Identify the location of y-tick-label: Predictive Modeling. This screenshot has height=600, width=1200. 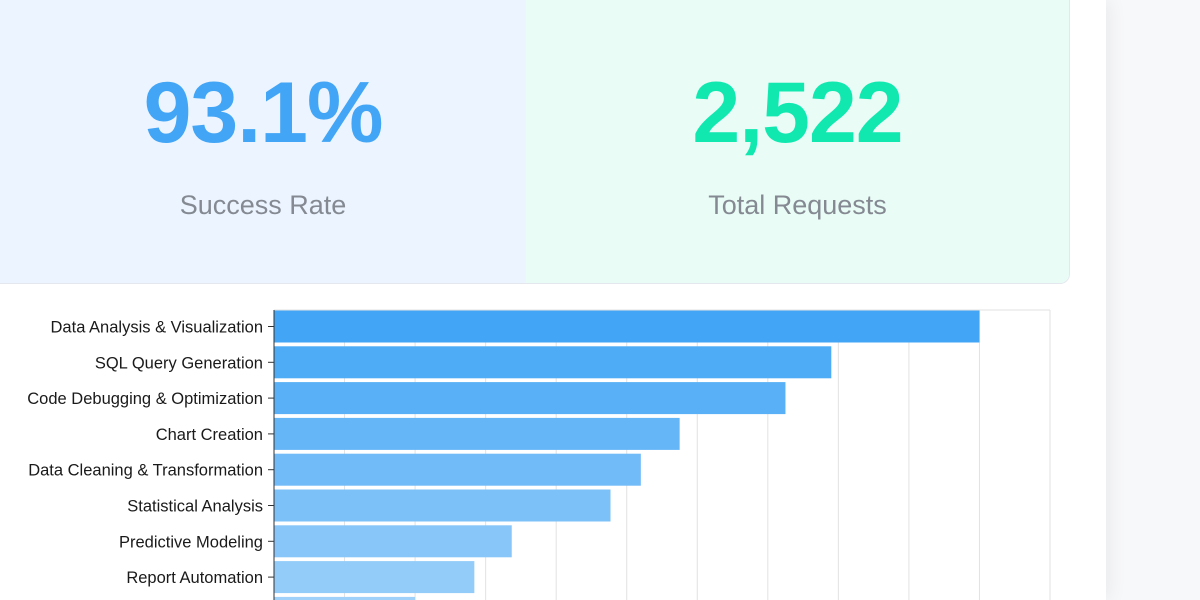
(191, 542).